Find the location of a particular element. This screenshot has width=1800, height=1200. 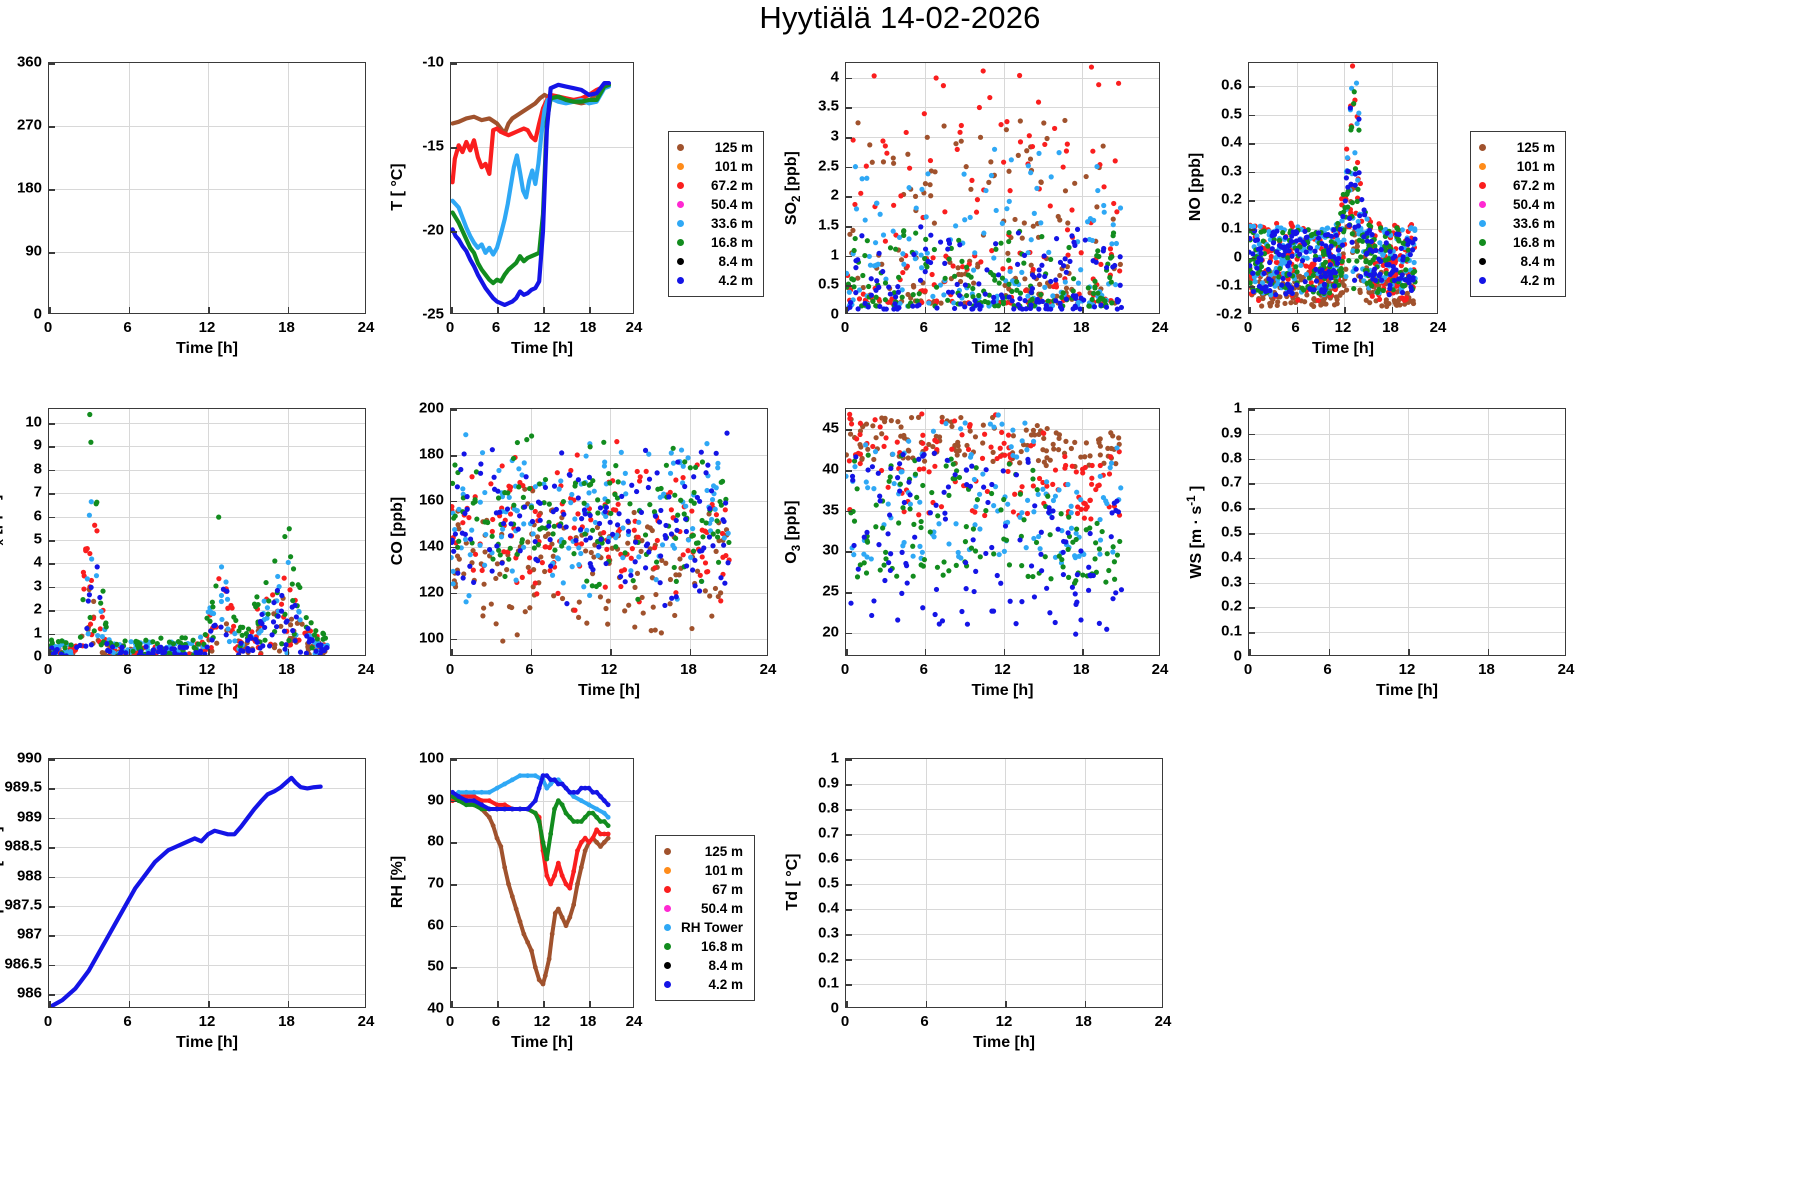

x-tick-label: 6 is located at coordinates (1327, 669).